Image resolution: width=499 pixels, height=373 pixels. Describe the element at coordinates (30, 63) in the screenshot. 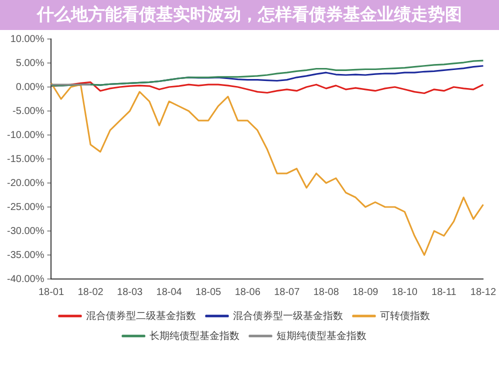

I see `y-tick-label: 5.00%` at that location.